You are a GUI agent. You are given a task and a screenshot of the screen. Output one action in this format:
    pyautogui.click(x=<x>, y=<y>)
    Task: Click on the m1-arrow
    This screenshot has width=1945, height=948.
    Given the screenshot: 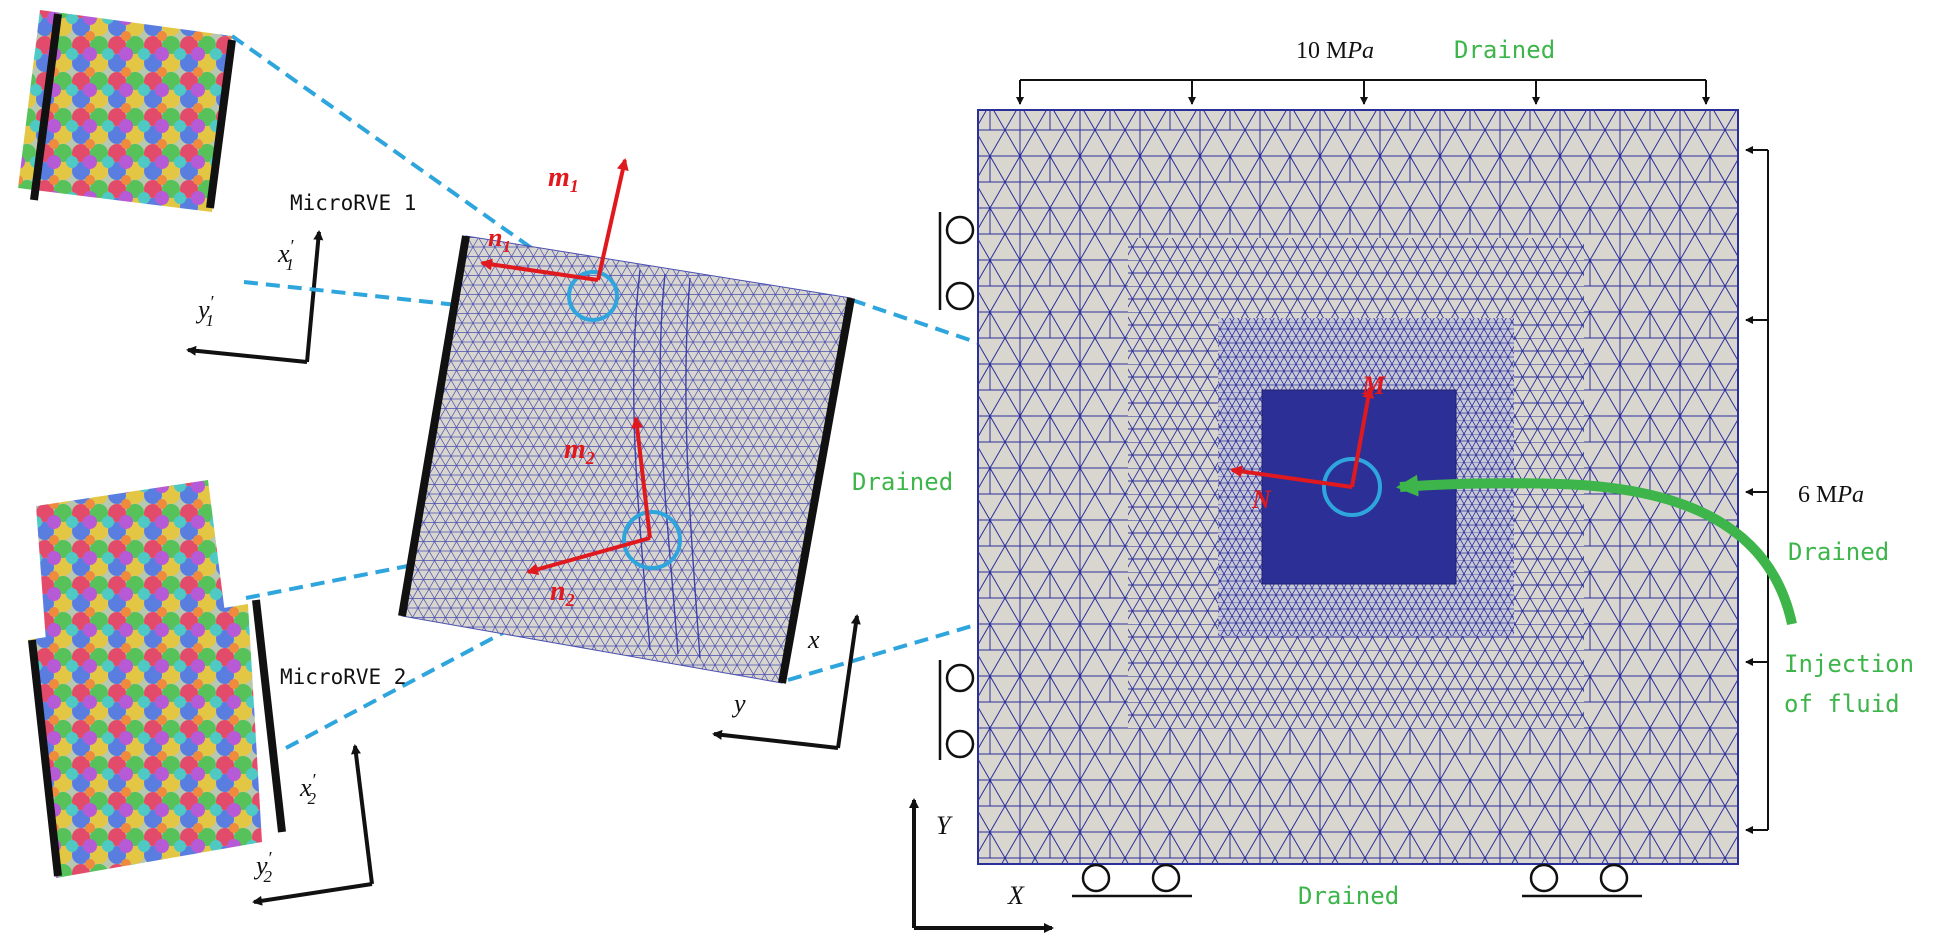 What is the action you would take?
    pyautogui.click(x=612, y=219)
    